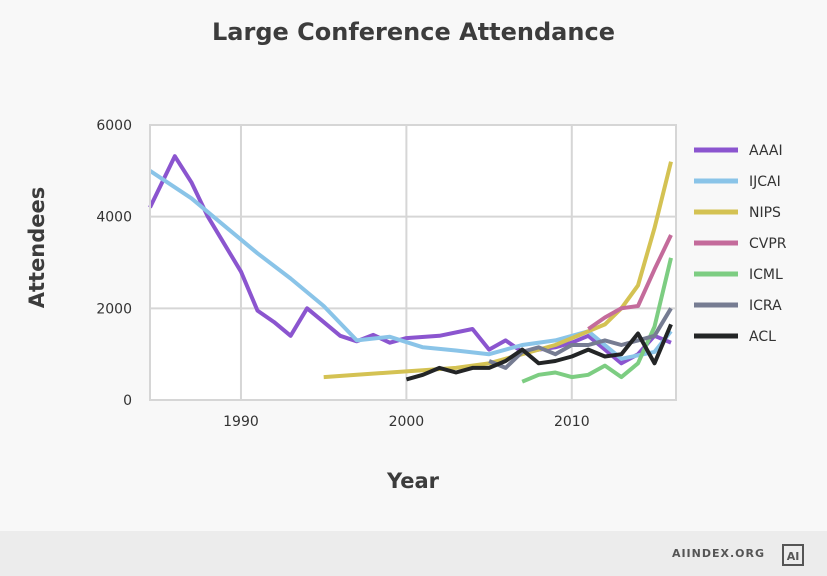 This screenshot has width=827, height=576. I want to click on legend-label: ACL, so click(762, 337).